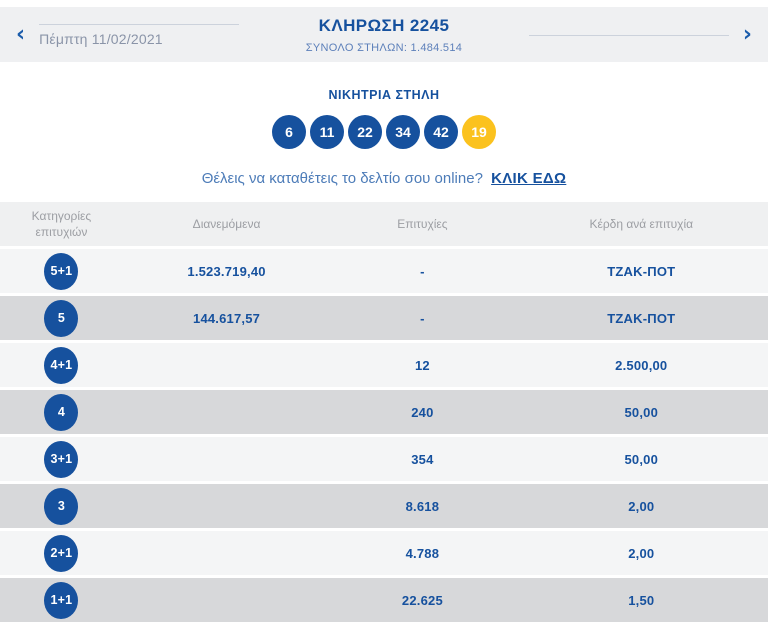 The width and height of the screenshot is (768, 635). I want to click on table-row: 5 144.617,57 - ΤΖΑΚ-ΠΟΤ, so click(384, 318).